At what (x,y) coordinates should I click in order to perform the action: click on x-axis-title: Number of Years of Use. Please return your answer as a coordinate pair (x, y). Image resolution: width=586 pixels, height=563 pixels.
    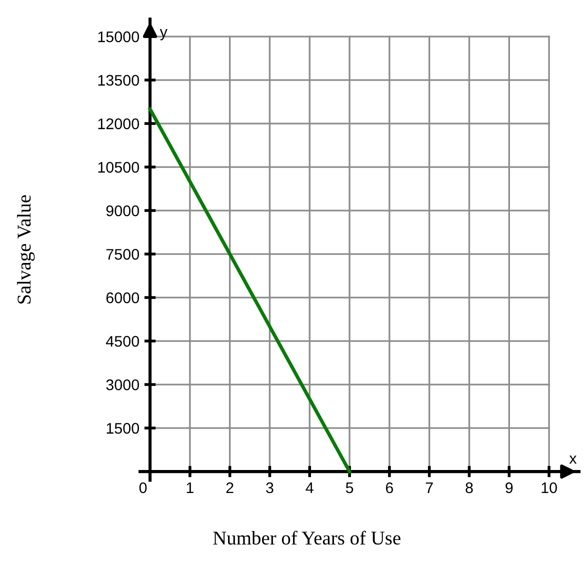
    Looking at the image, I should click on (306, 537).